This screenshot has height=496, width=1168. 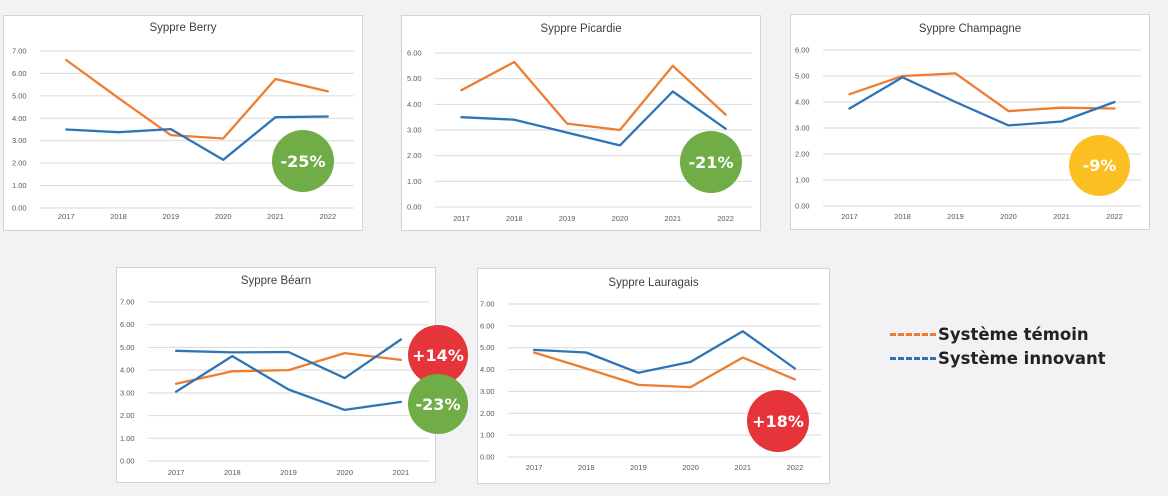 I want to click on x-tick-label-berry-1: 2018, so click(x=118, y=216).